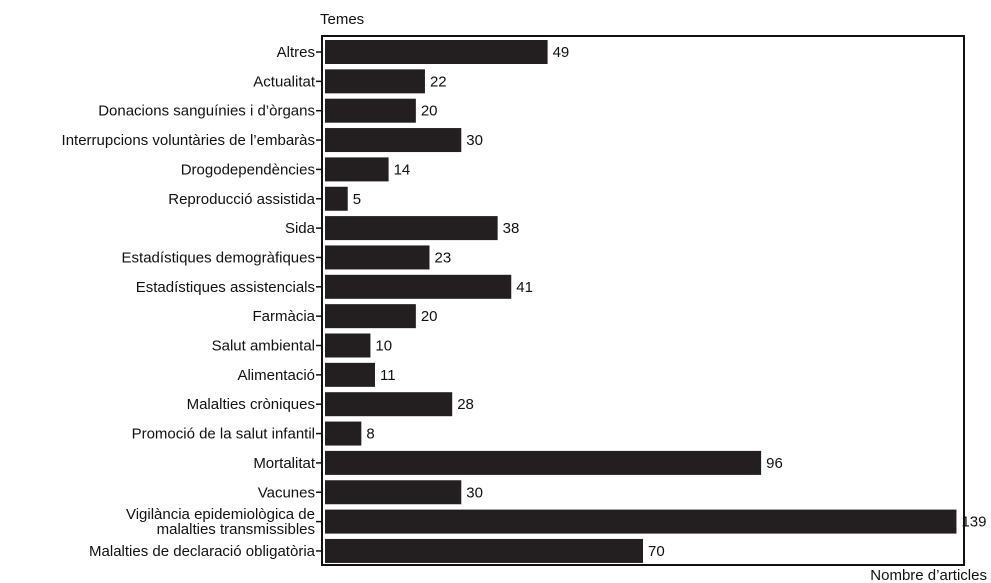  What do you see at coordinates (383, 346) in the screenshot?
I see `value-label: 10` at bounding box center [383, 346].